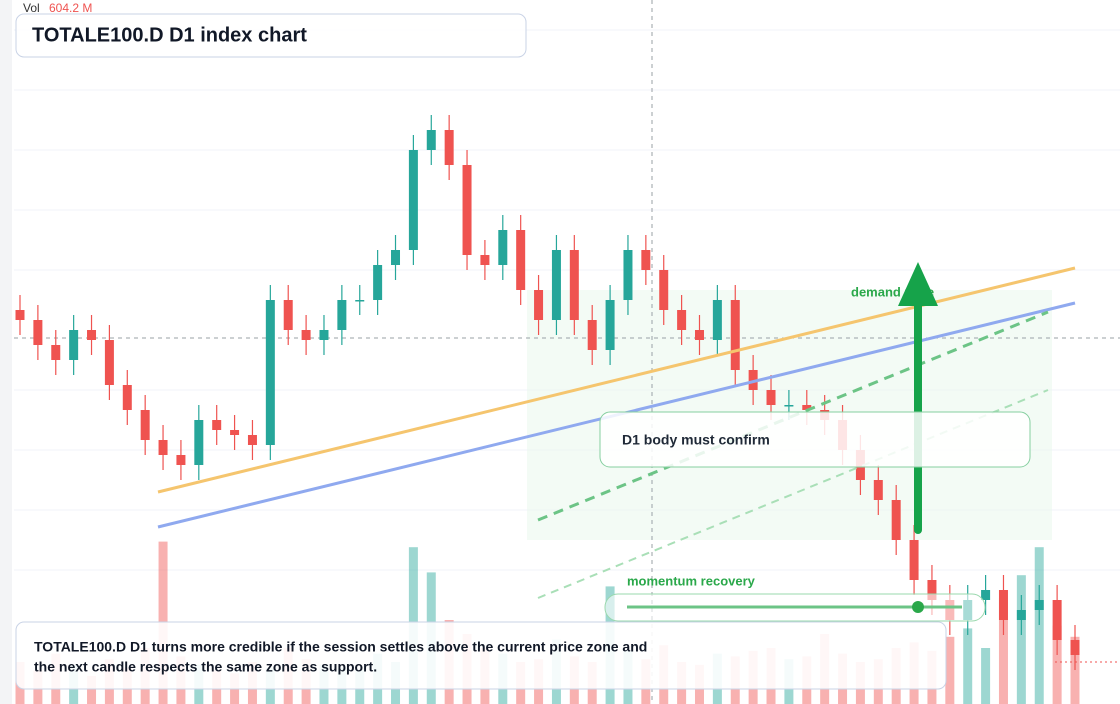 This screenshot has height=704, width=1120. What do you see at coordinates (691, 580) in the screenshot?
I see `momentum-label: momentum recovery` at bounding box center [691, 580].